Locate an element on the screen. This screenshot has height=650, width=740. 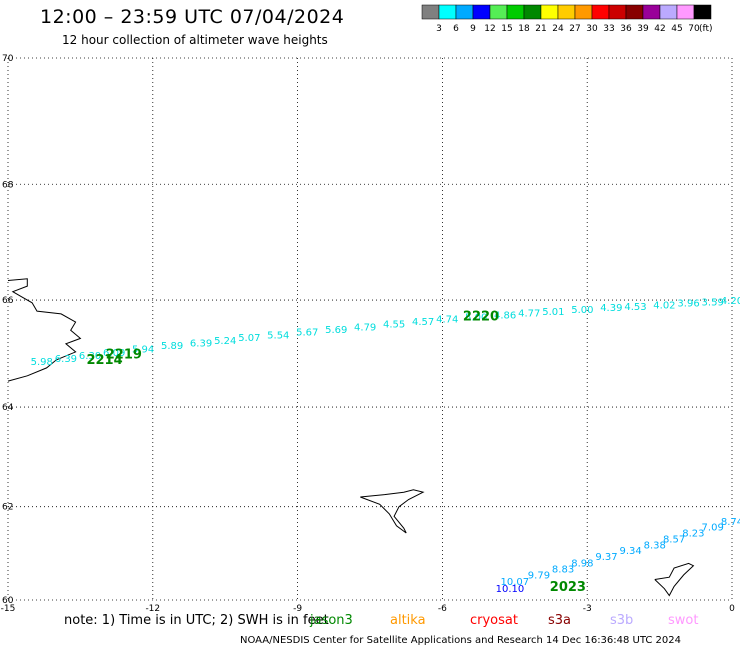
lat-tick-label: 68 is located at coordinates (8, 185).